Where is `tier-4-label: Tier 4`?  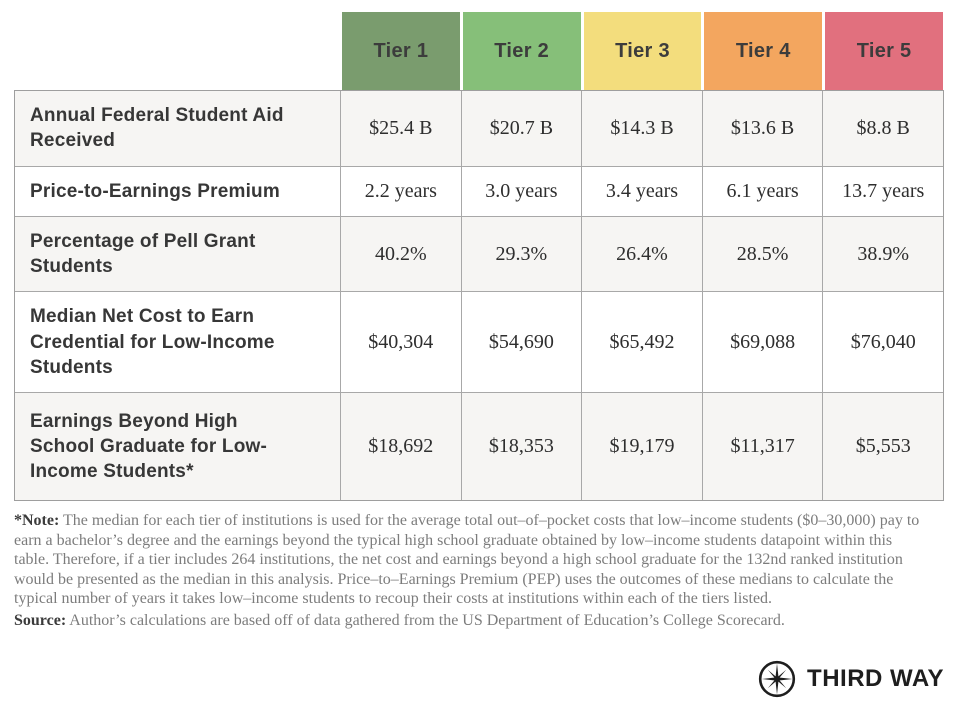 tier-4-label: Tier 4 is located at coordinates (763, 50).